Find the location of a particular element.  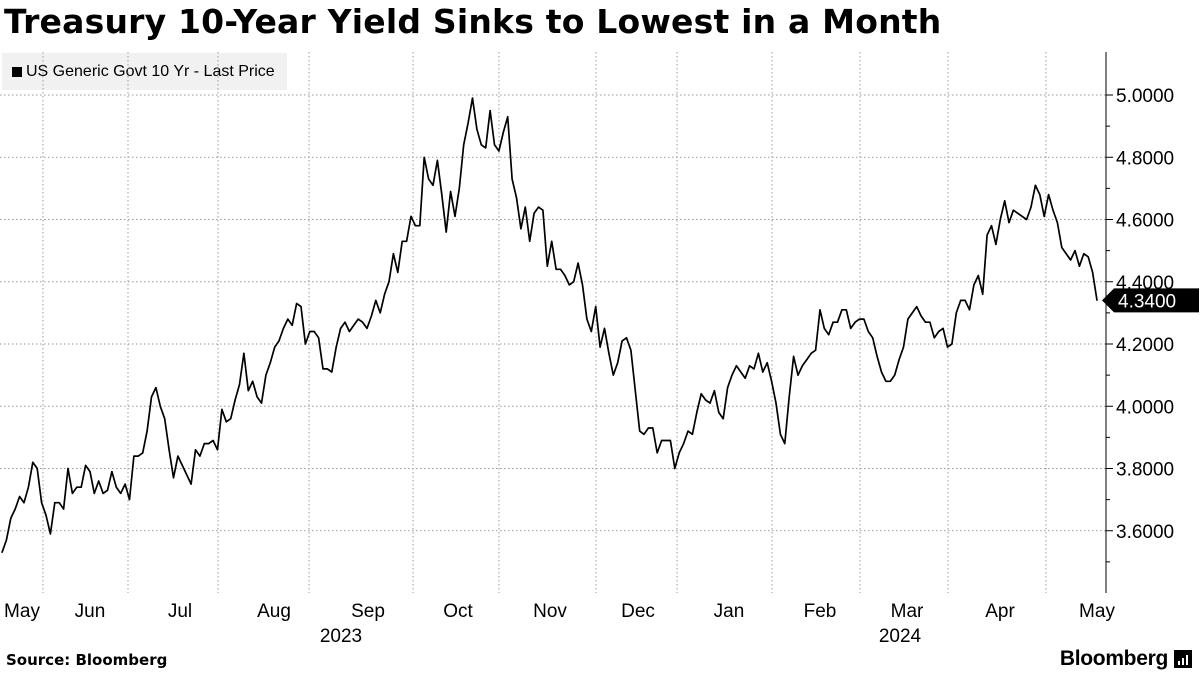

y-tick-label: 4.8000 is located at coordinates (1145, 158).